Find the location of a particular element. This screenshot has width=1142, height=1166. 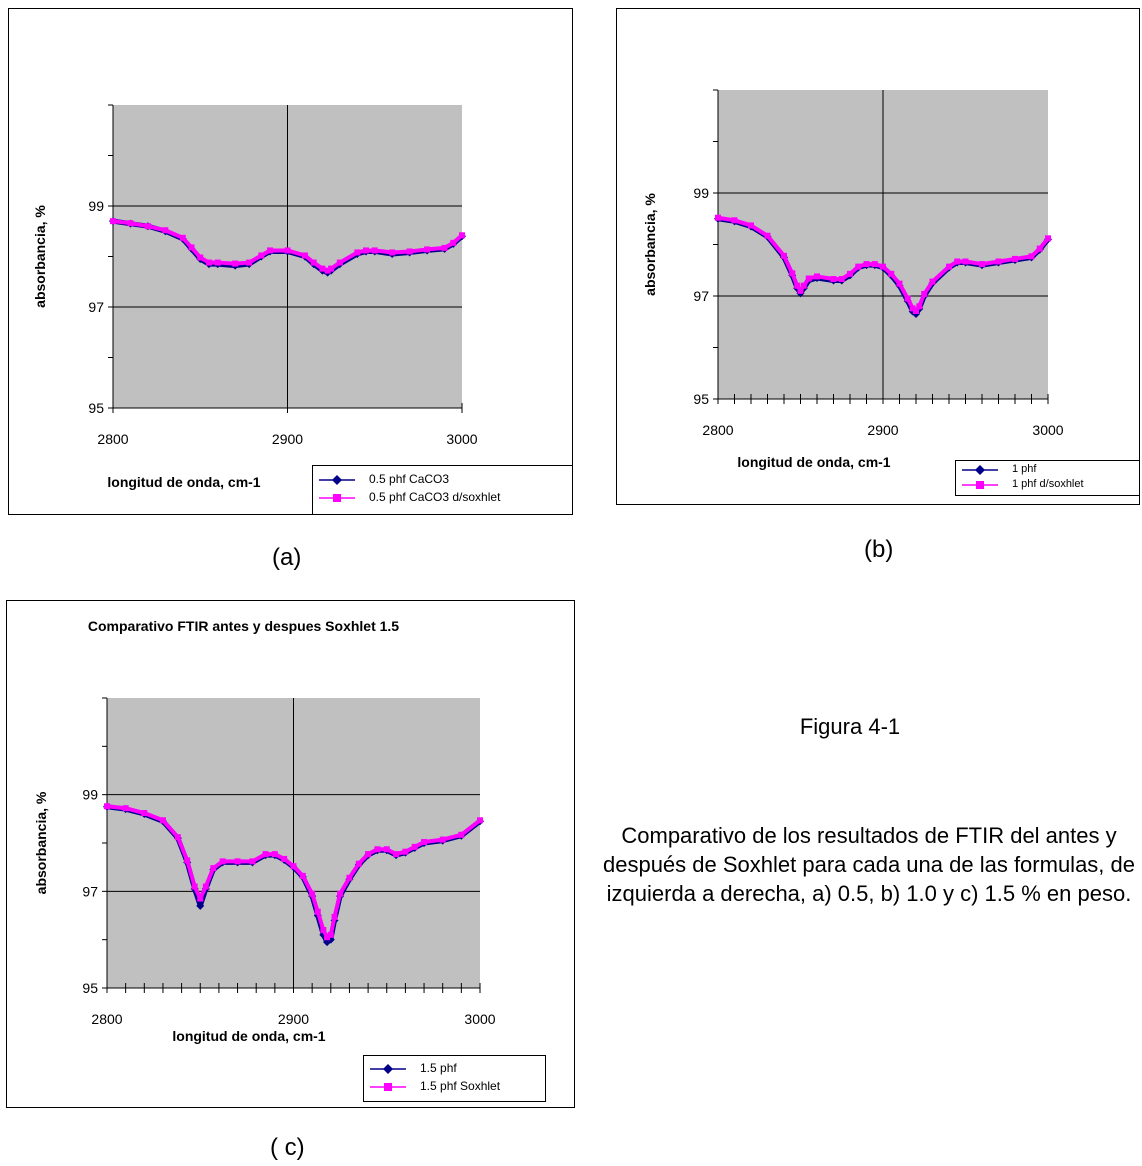

chart-a-xtick-label-2: 3000 is located at coordinates (461, 439).